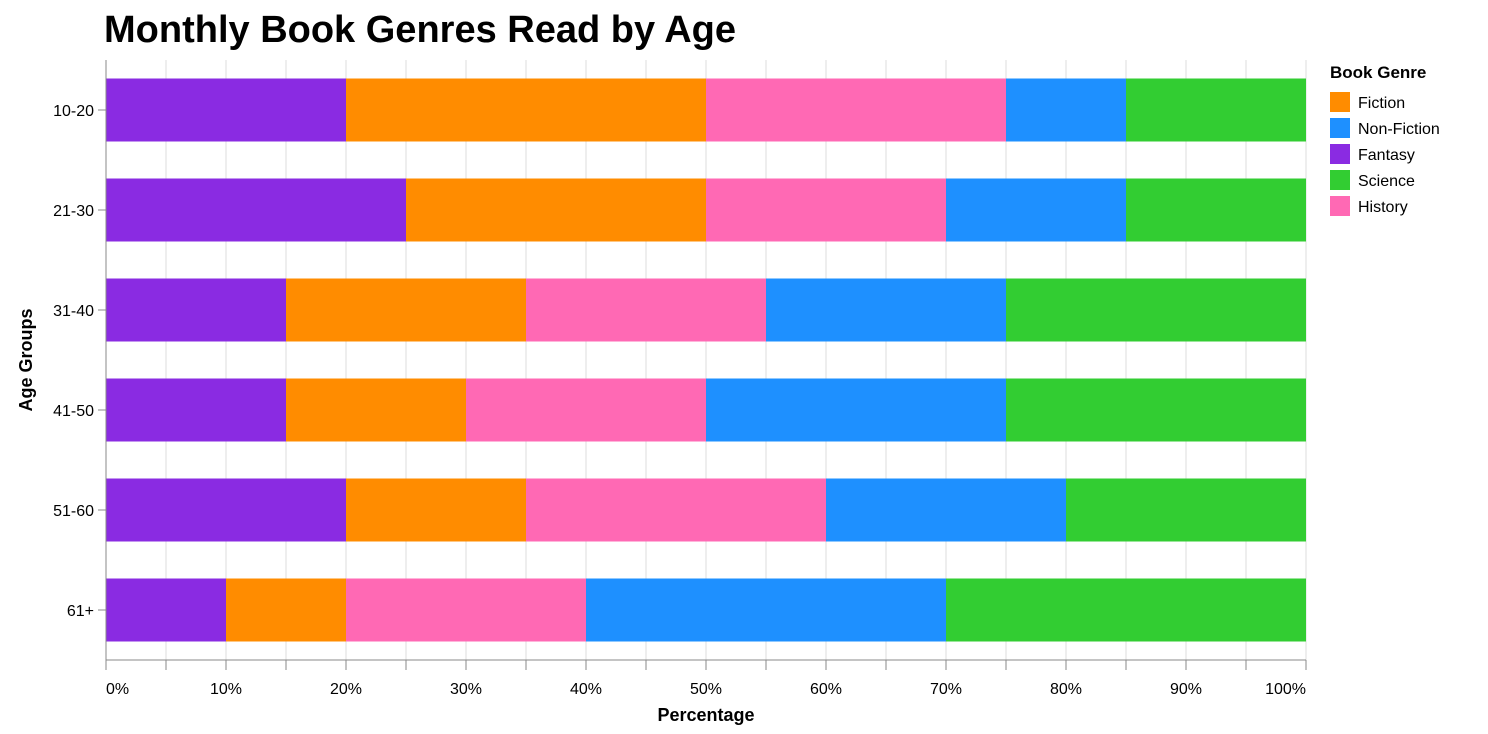 The width and height of the screenshot is (1488, 734). Describe the element at coordinates (1386, 181) in the screenshot. I see `legend-label: Science` at that location.